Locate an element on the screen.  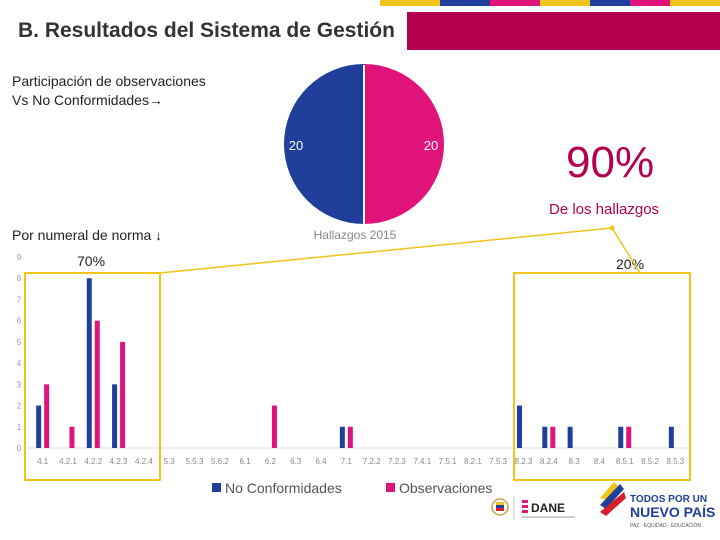
x-tick-label: 5.6.2 is located at coordinates (220, 461).